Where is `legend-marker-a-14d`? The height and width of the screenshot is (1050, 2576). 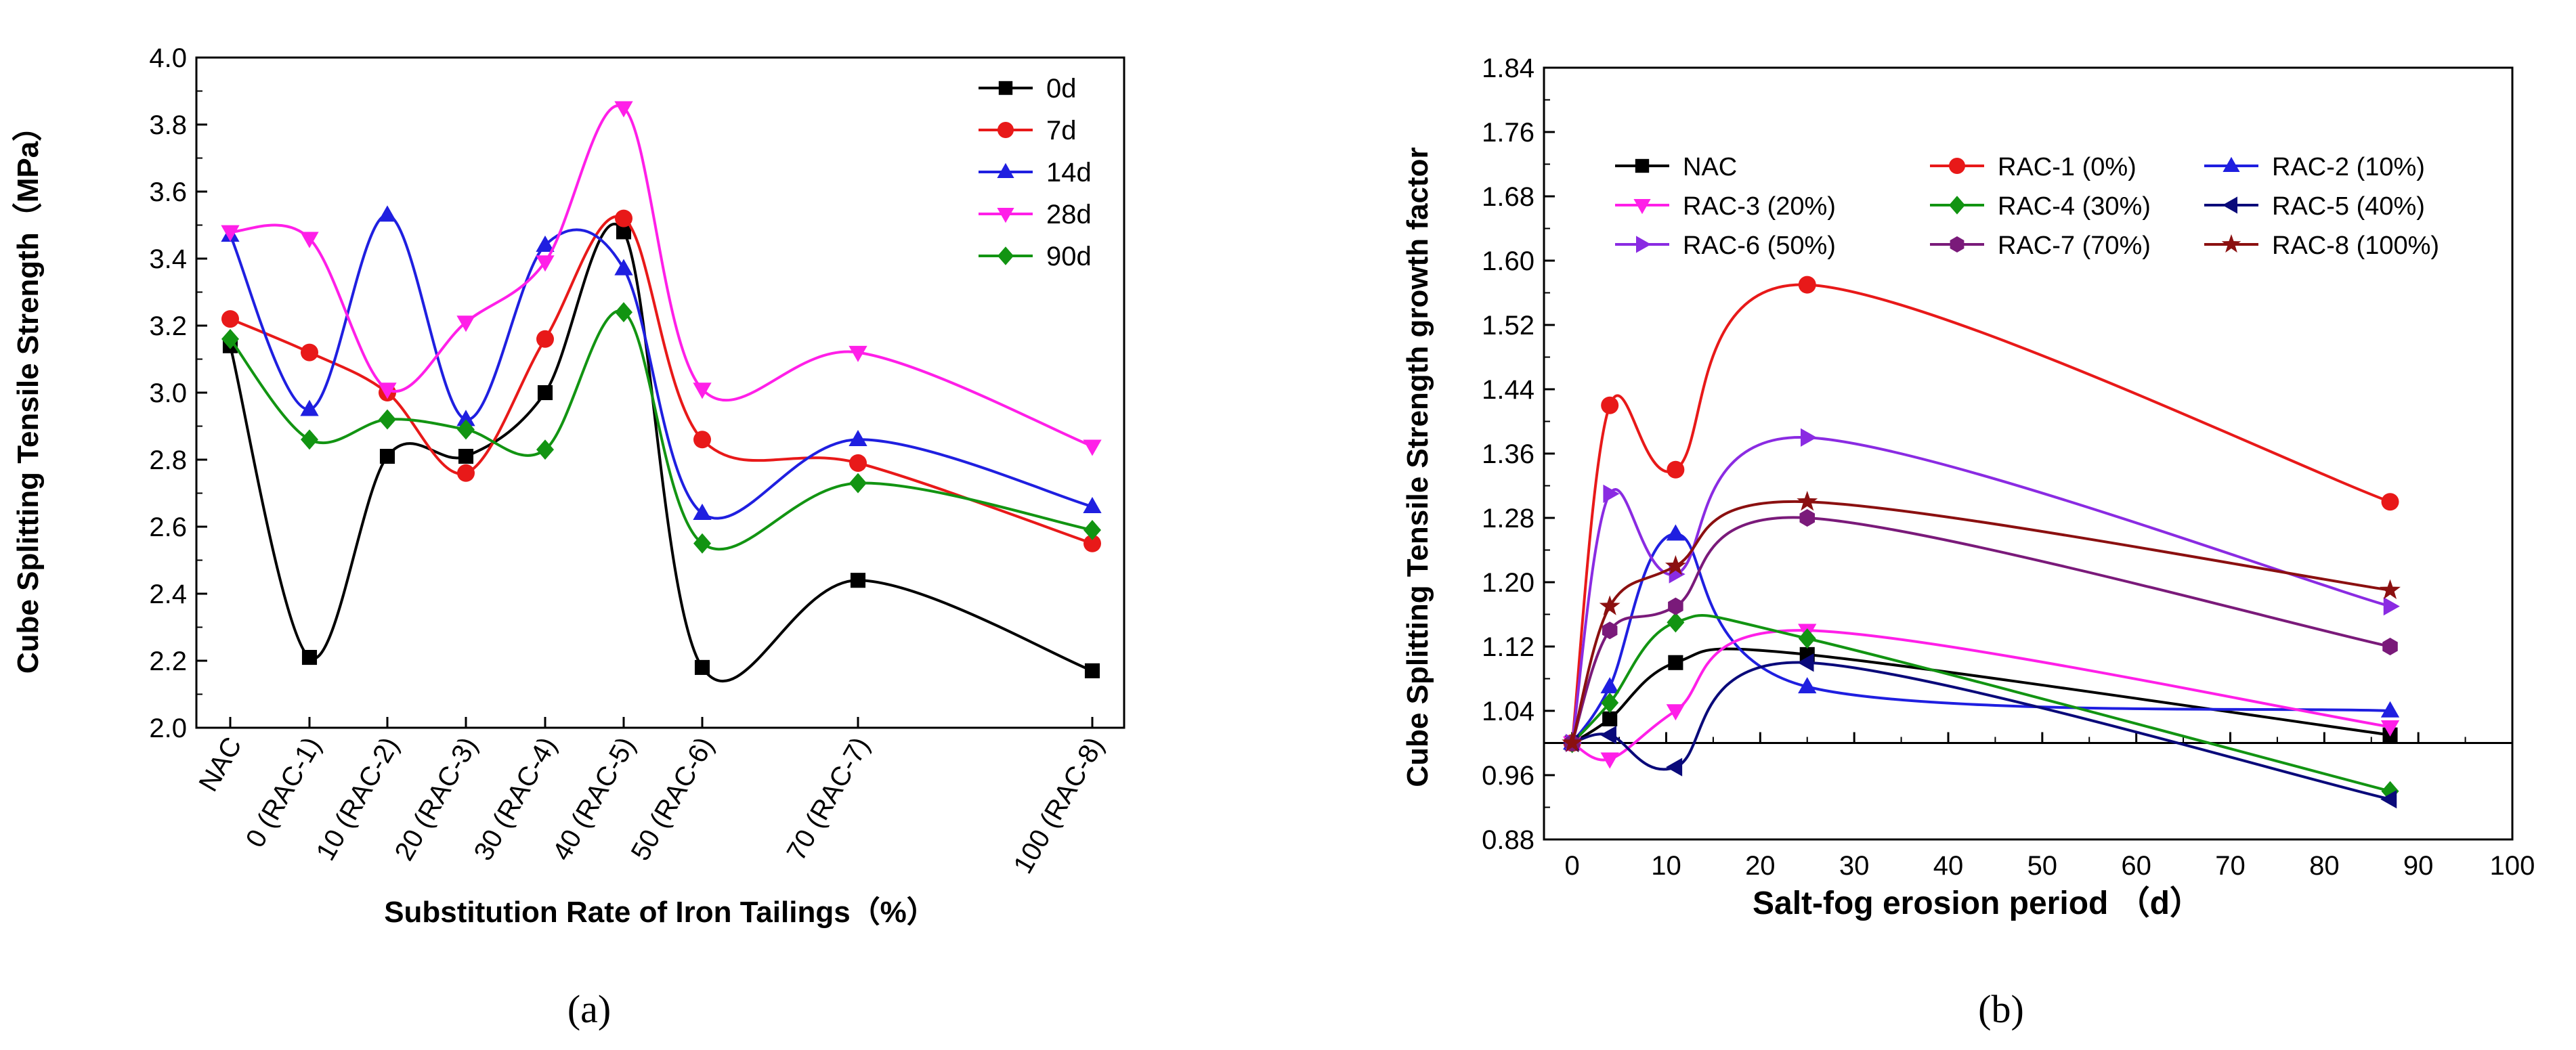
legend-marker-a-14d is located at coordinates (1005, 170).